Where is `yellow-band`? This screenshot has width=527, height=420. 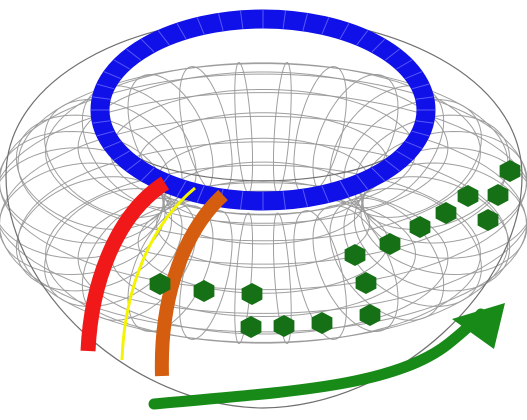 yellow-band is located at coordinates (158, 273).